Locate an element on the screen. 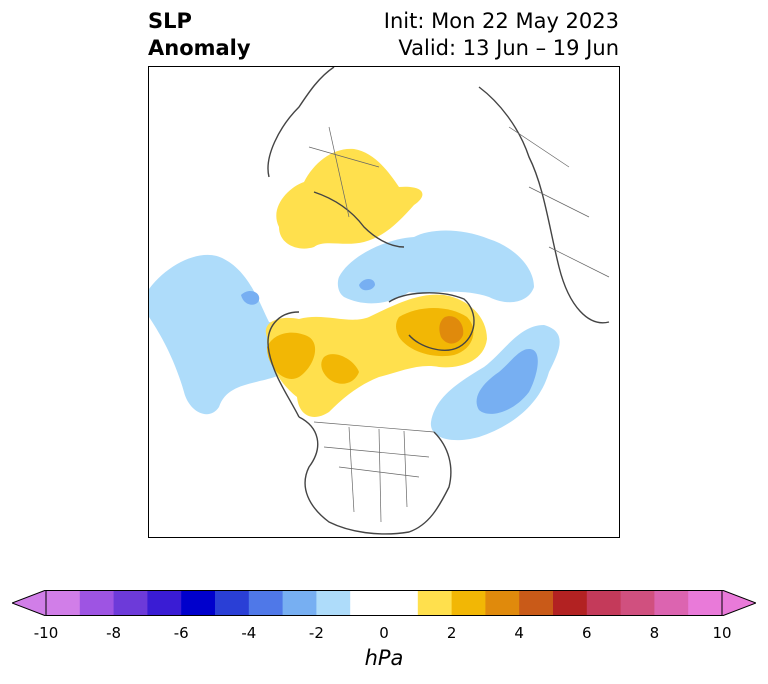  eastern-europe-high is located at coordinates (349, 198).